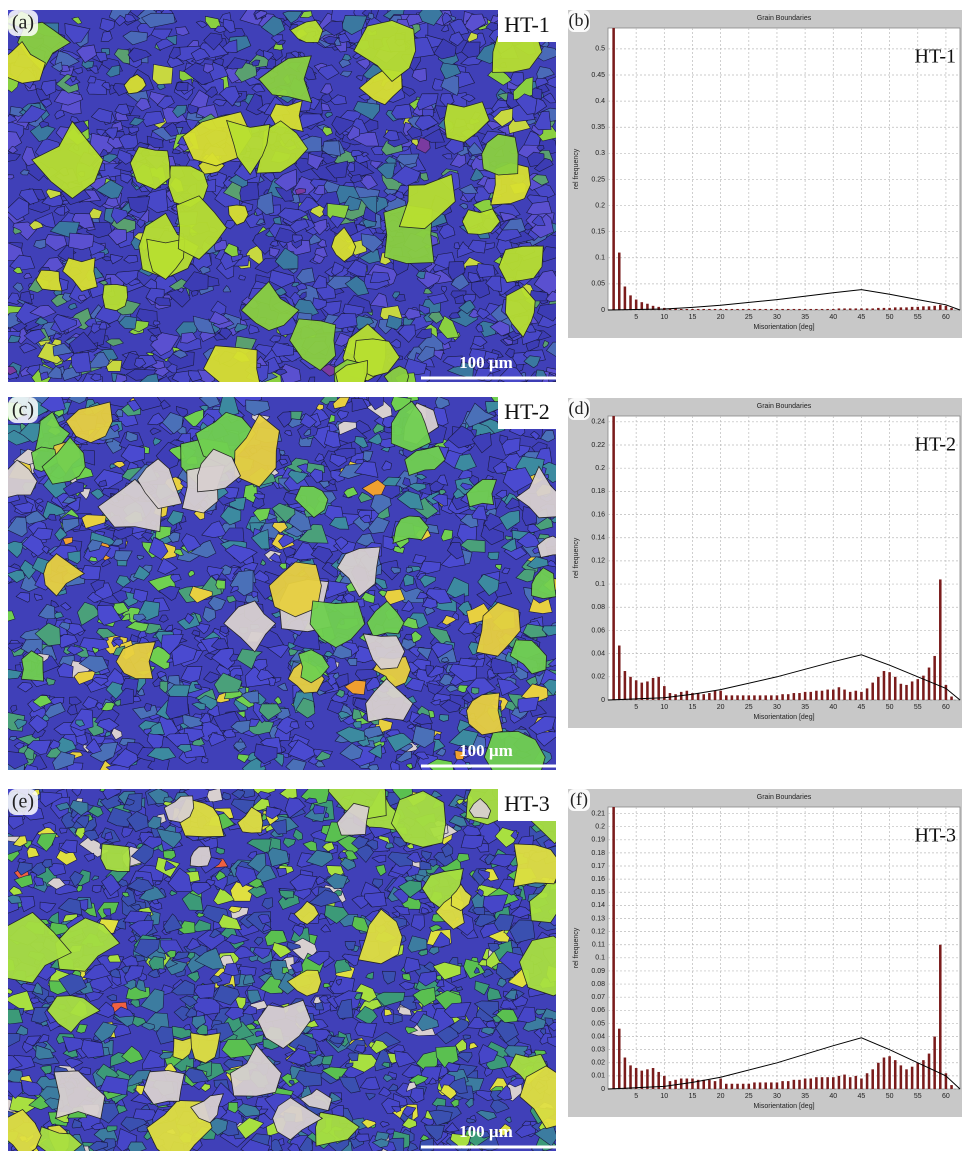  Describe the element at coordinates (600, 205) in the screenshot. I see `y-tick-label: 0.2` at that location.